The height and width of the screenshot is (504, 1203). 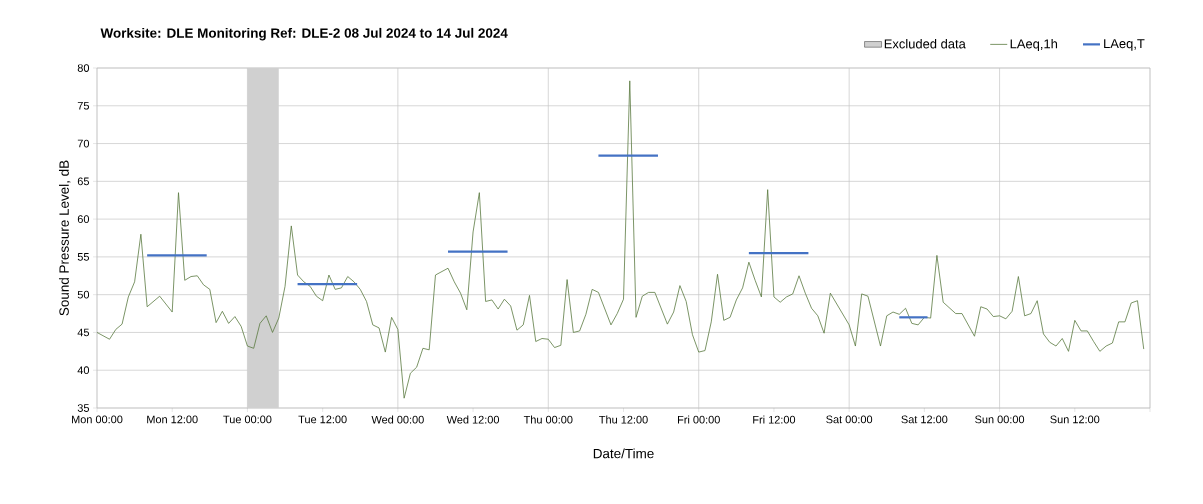 I want to click on y-tick-label: 60, so click(x=83, y=219).